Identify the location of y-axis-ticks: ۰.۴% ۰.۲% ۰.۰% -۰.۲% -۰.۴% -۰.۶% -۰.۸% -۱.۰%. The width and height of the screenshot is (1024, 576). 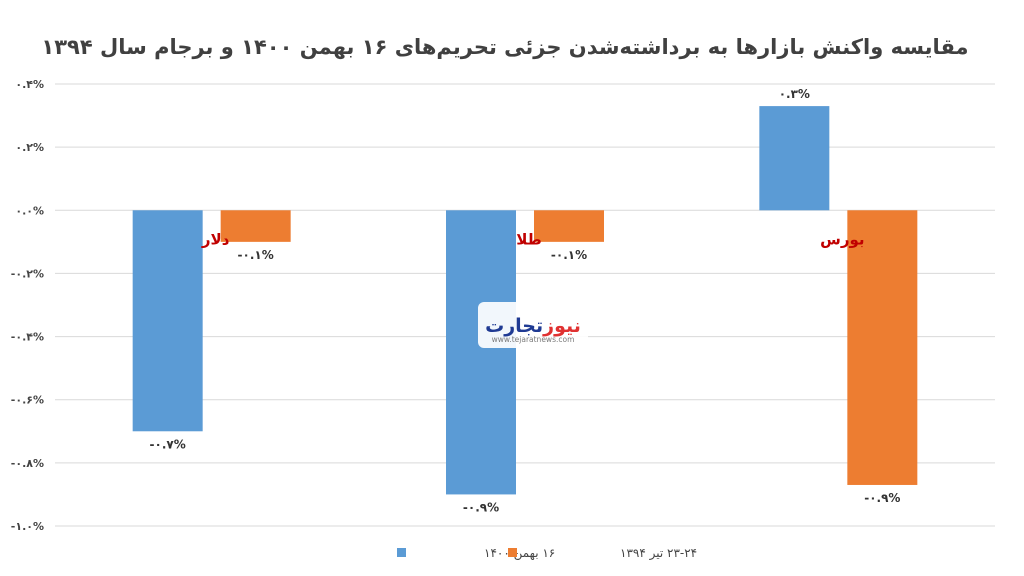
(27, 305).